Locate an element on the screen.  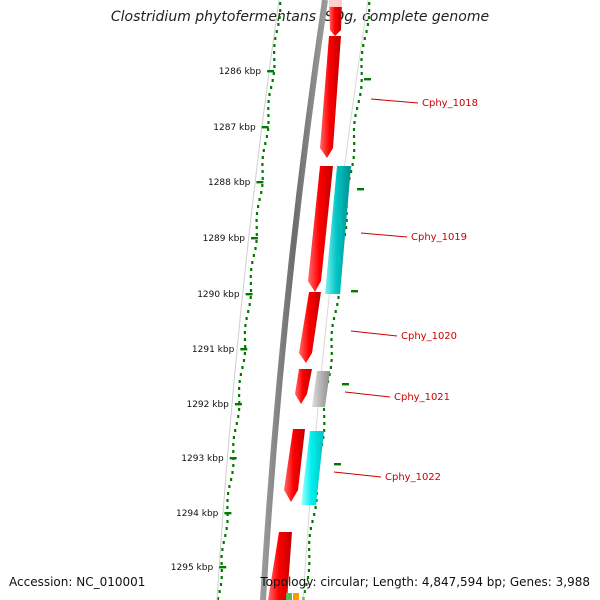
gene-label: Cphy_1018 is located at coordinates (450, 103).